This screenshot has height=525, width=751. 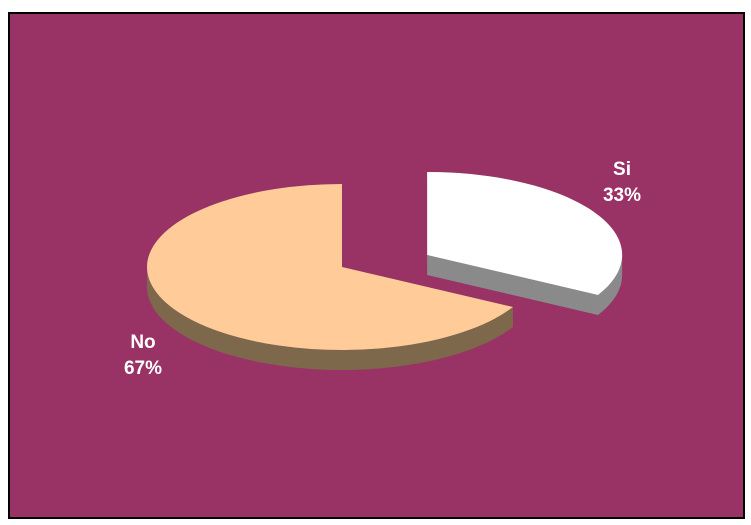 I want to click on label-si-percent: 33%, so click(x=622, y=196).